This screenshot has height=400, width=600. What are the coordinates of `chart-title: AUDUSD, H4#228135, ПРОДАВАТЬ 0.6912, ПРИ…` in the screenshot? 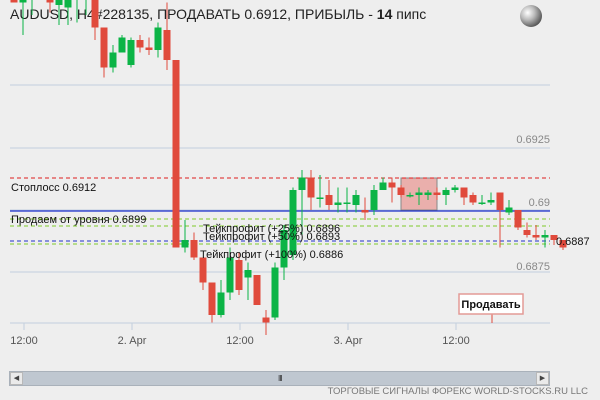 It's located at (218, 14).